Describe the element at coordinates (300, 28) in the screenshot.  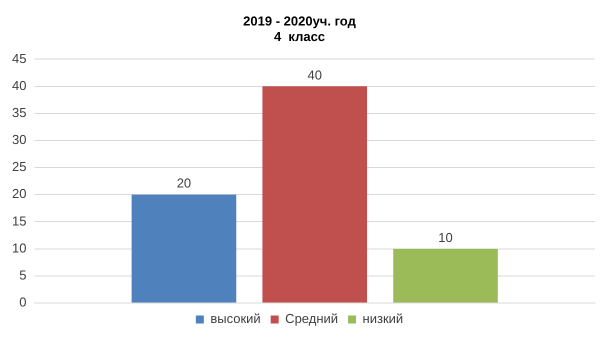
I see `chart-title: 2019 - 2020уч. год 4 класс` at that location.